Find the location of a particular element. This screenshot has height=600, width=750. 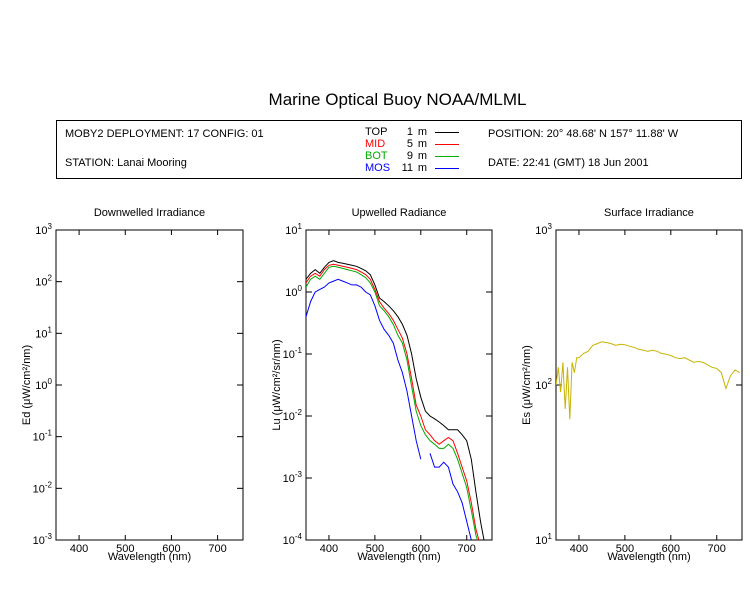

legend-name: MOS is located at coordinates (378, 168).